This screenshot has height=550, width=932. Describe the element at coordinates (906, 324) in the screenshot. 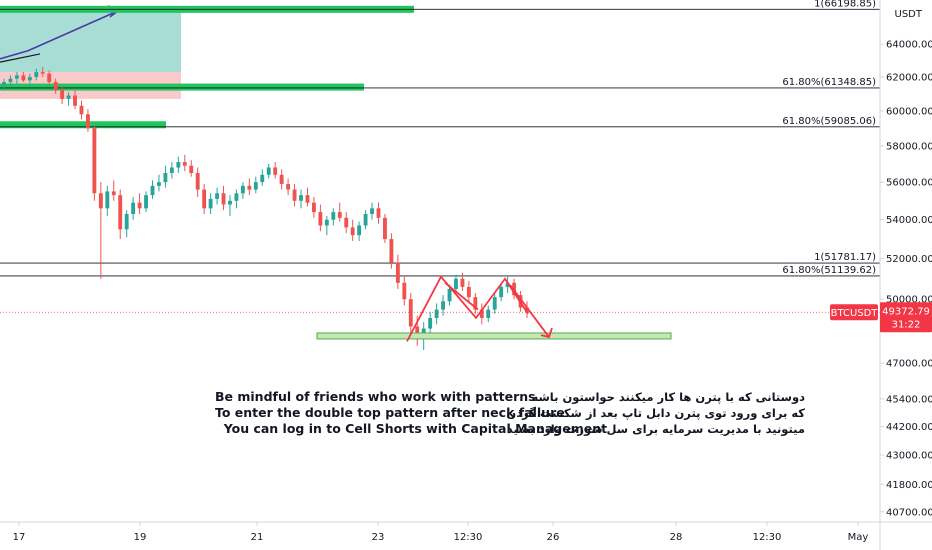

I see `price-badge-countdown: 31:22` at that location.